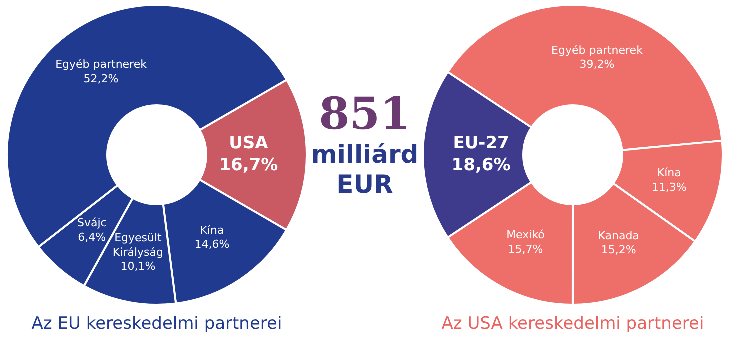  What do you see at coordinates (618, 250) in the screenshot?
I see `data-label: 15,2%` at bounding box center [618, 250].